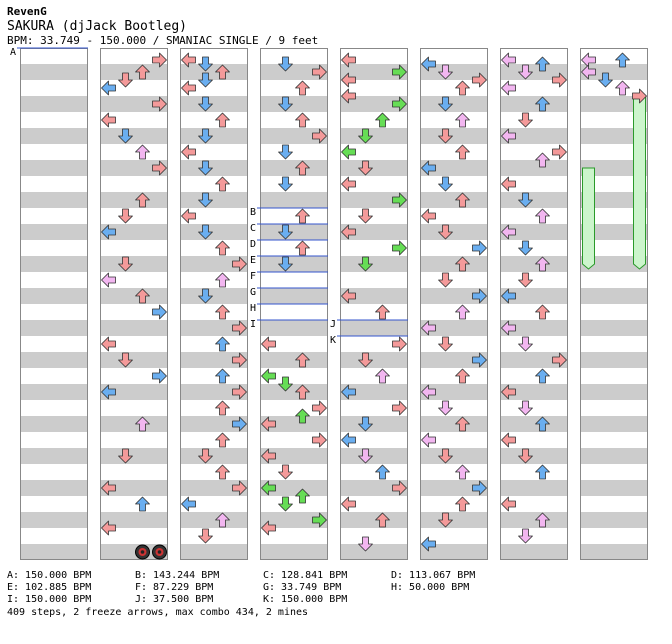  What do you see at coordinates (433, 575) in the screenshot?
I see `bpm-change-entry: D: 113.067 BPM` at bounding box center [433, 575].